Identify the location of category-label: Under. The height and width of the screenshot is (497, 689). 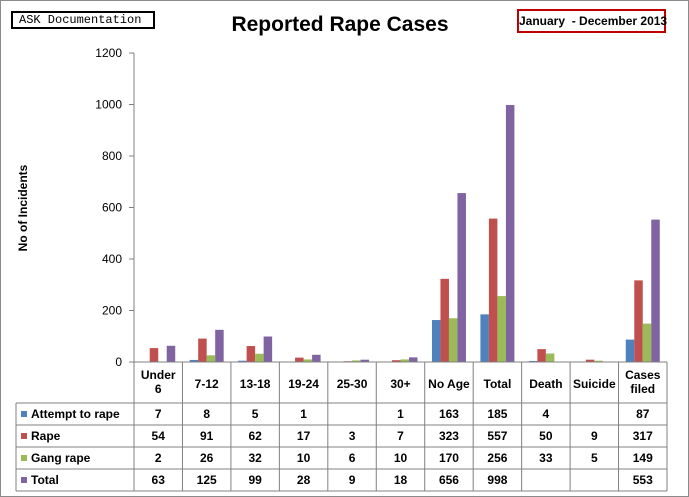
(158, 375).